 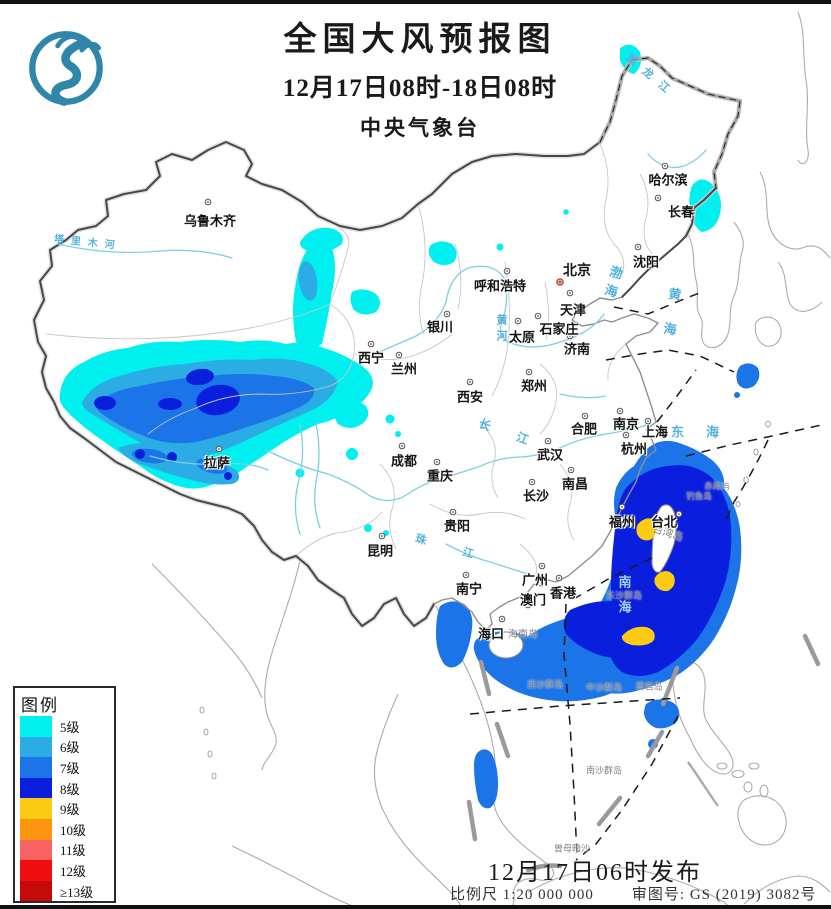 What do you see at coordinates (70, 748) in the screenshot?
I see `legend-label: 6级` at bounding box center [70, 748].